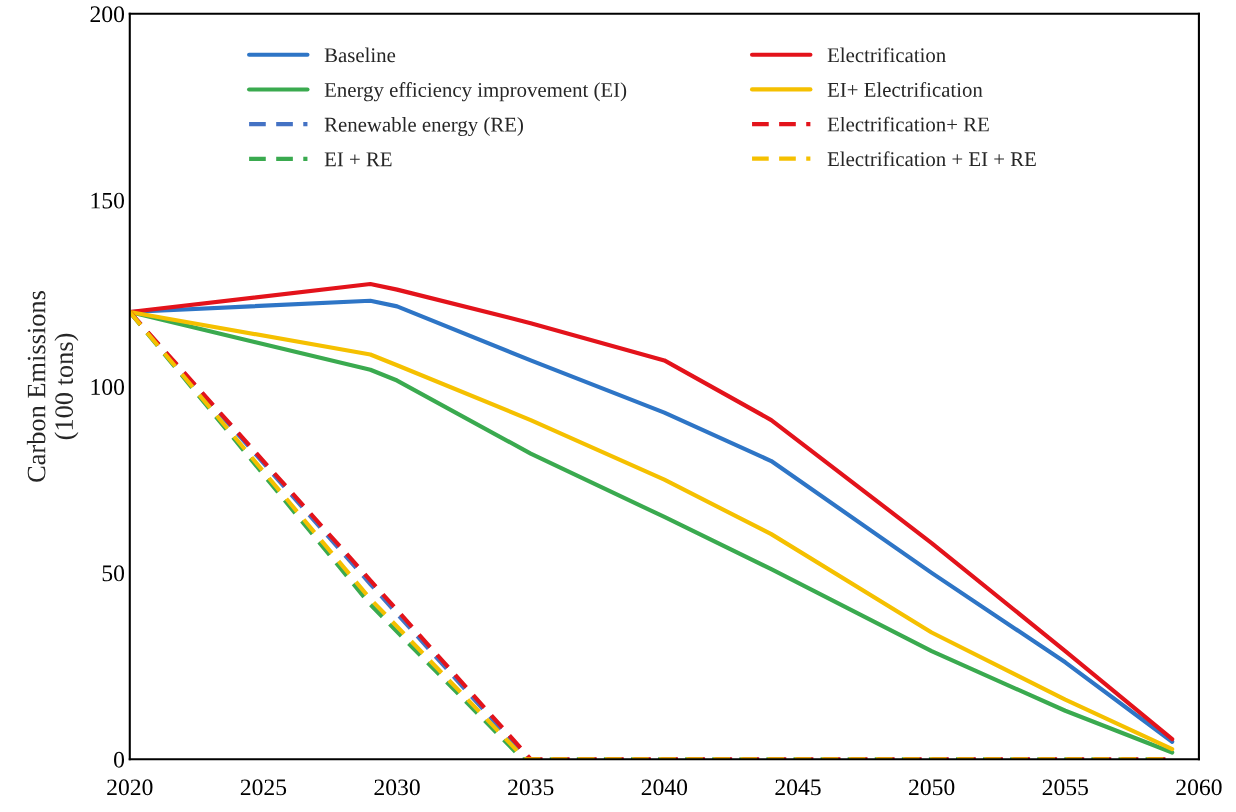 This screenshot has width=1236, height=812. Describe the element at coordinates (1199, 787) in the screenshot. I see `x-tick-label: 2060` at that location.